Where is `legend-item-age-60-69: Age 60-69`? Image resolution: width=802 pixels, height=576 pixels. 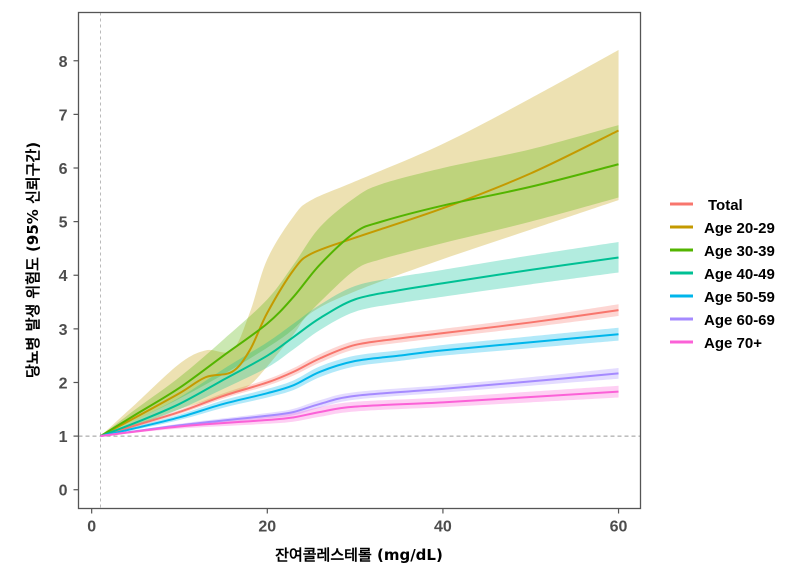 legend-item-age-60-69: Age 60-69 is located at coordinates (722, 320).